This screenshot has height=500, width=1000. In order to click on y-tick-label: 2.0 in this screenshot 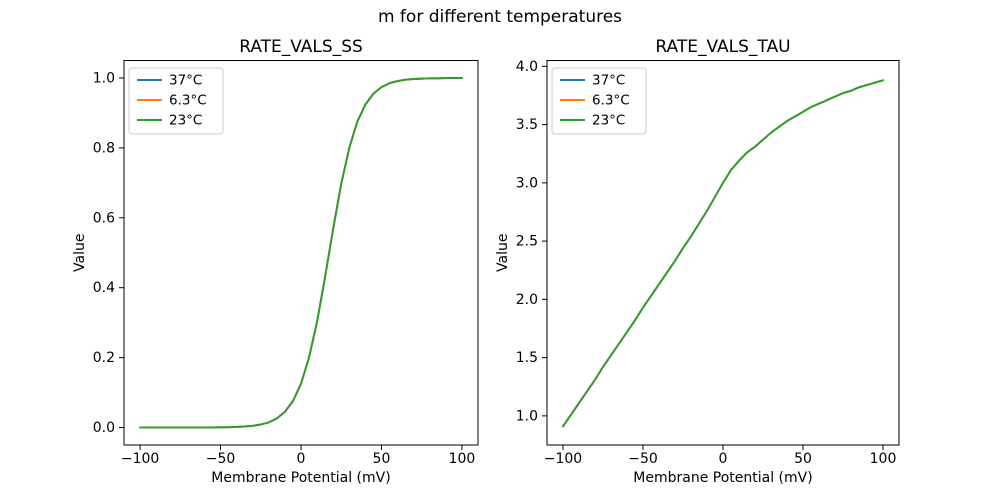, I will do `click(527, 300)`.